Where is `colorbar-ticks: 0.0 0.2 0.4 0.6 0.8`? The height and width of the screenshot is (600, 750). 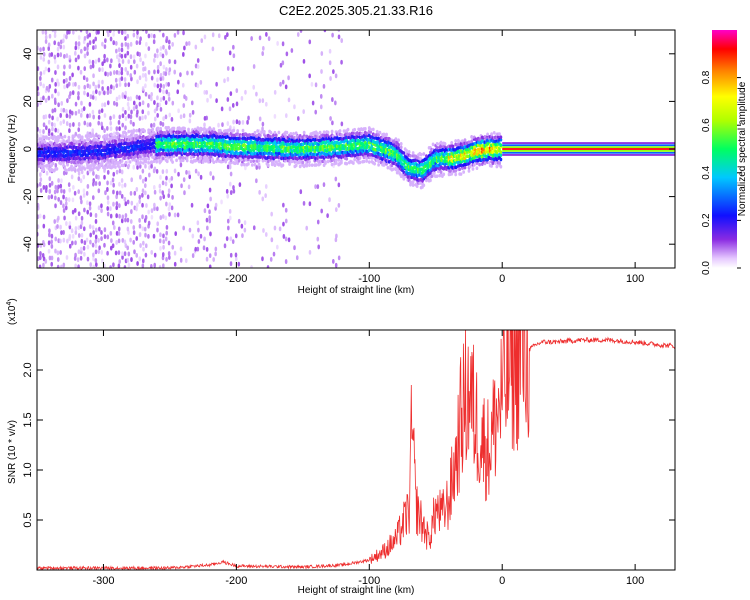
colorbar-ticks: 0.0 0.2 0.4 0.6 0.8 is located at coordinates (721, 172).